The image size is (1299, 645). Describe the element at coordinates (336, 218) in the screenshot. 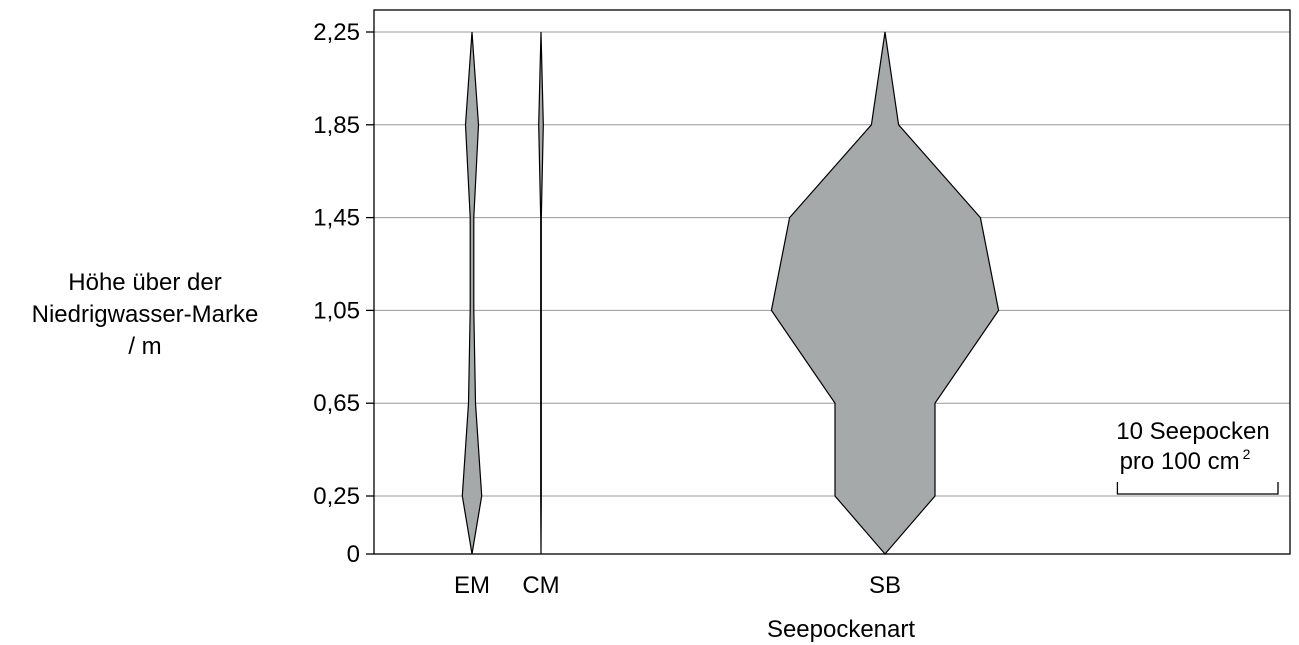

I see `y-tick-label: 1,45` at that location.